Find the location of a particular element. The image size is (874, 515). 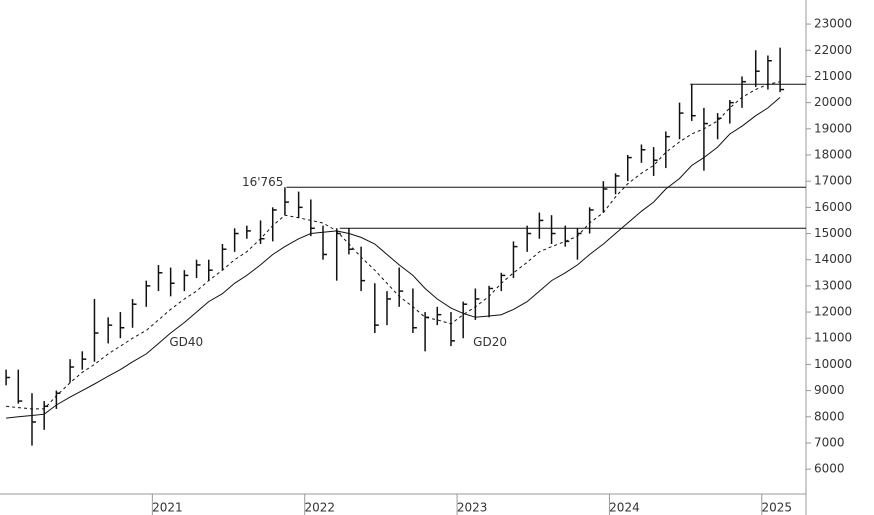

x-tick-label: 2025 is located at coordinates (777, 508).